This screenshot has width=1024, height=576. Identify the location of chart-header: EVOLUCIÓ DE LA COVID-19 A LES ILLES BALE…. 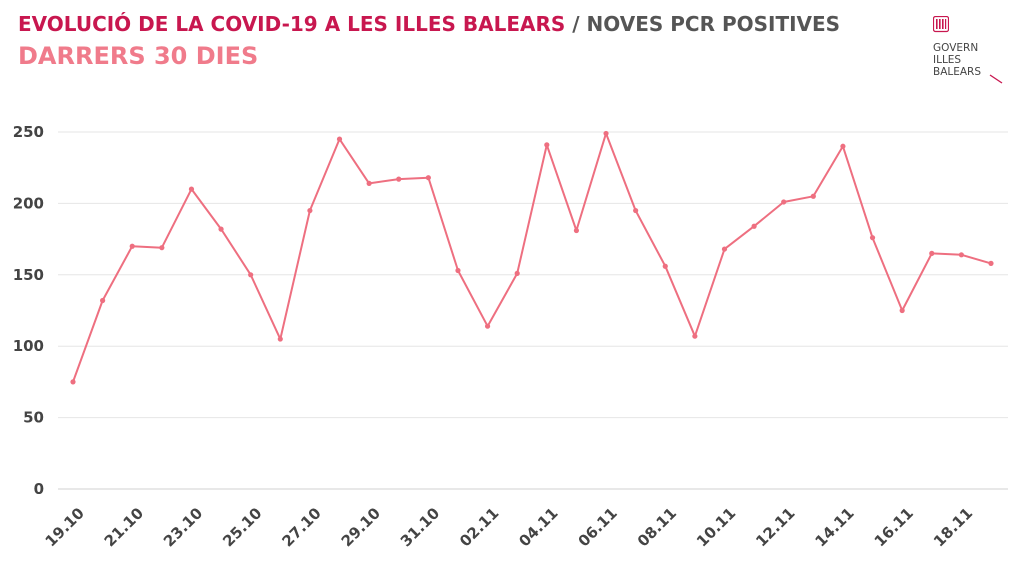
(429, 41).